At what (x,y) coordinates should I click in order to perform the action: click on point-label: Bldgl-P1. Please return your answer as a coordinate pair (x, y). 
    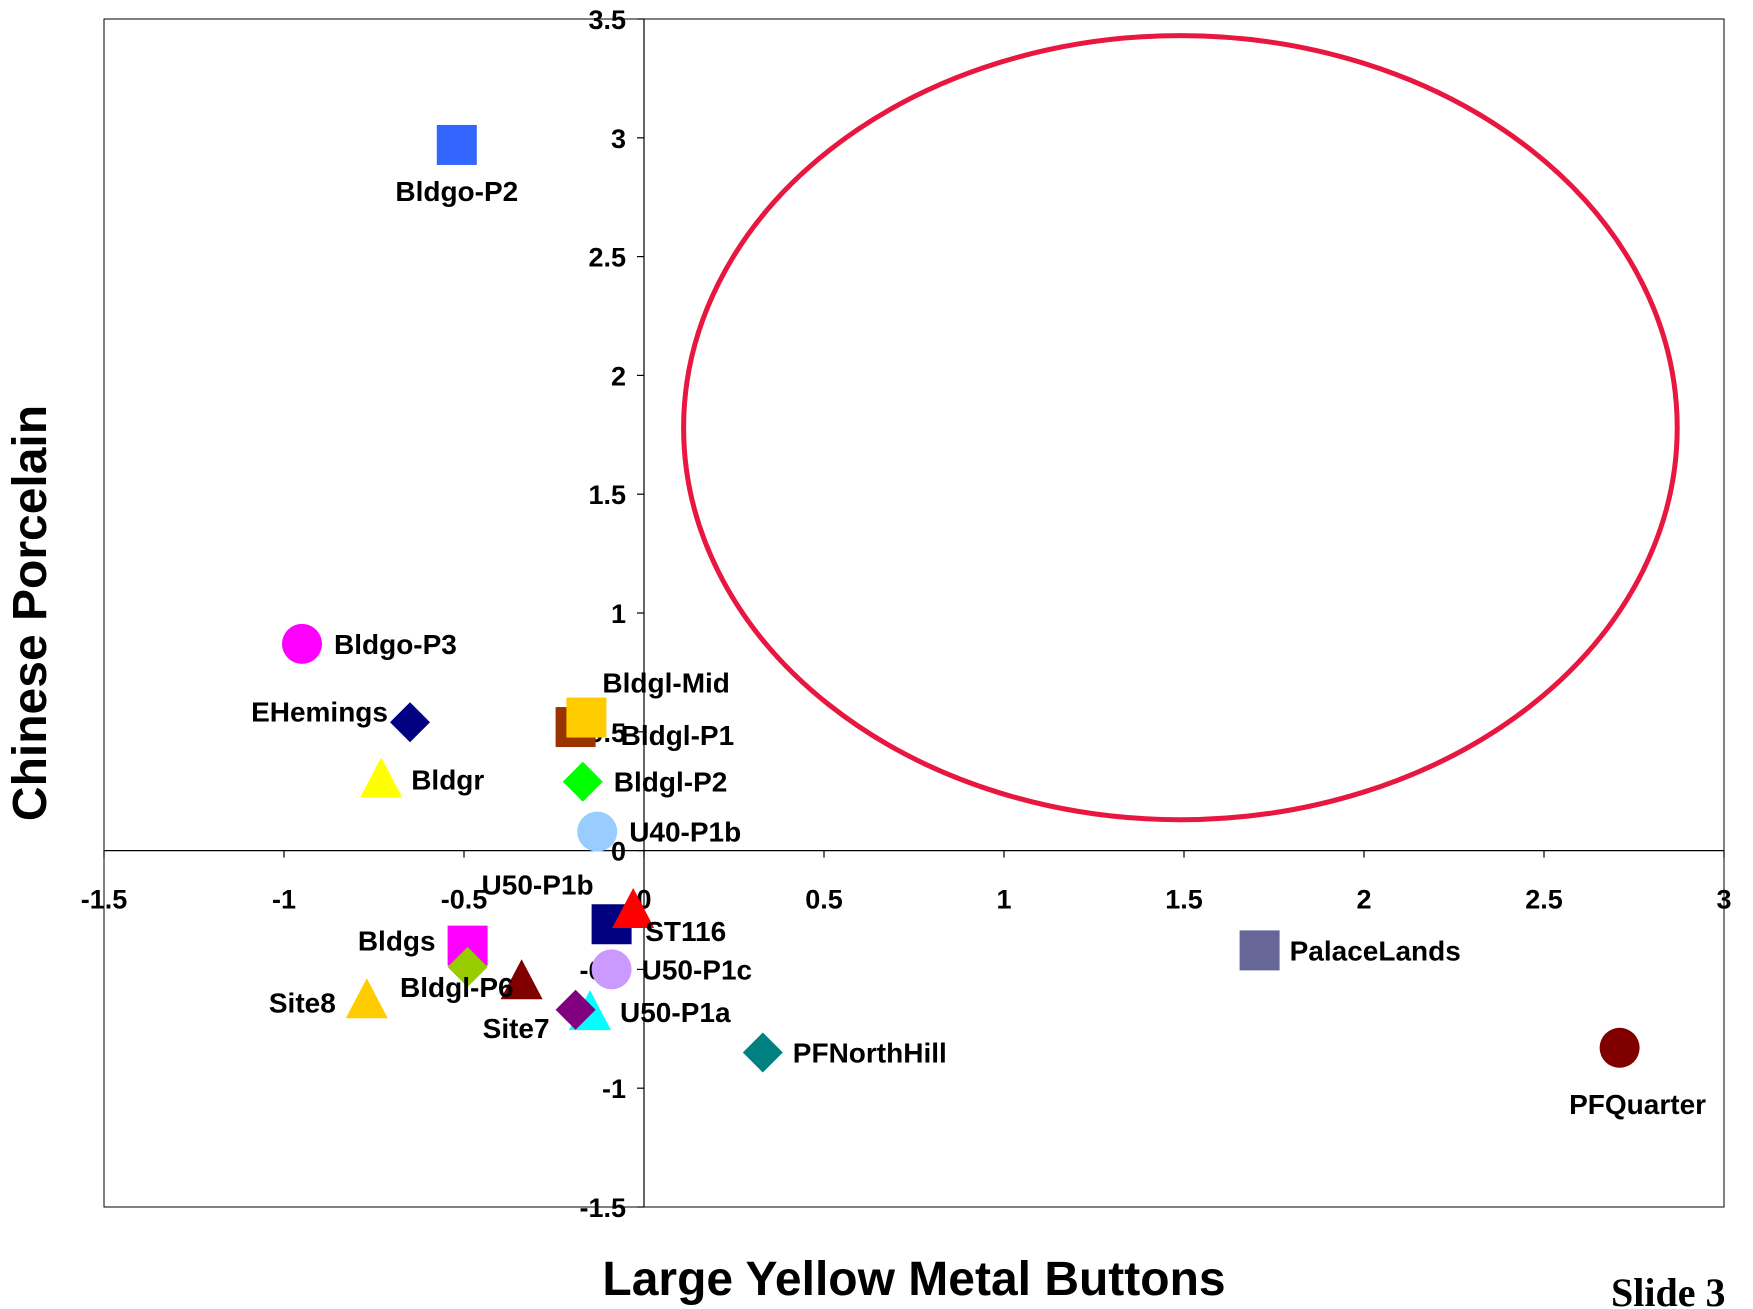
    Looking at the image, I should click on (678, 735).